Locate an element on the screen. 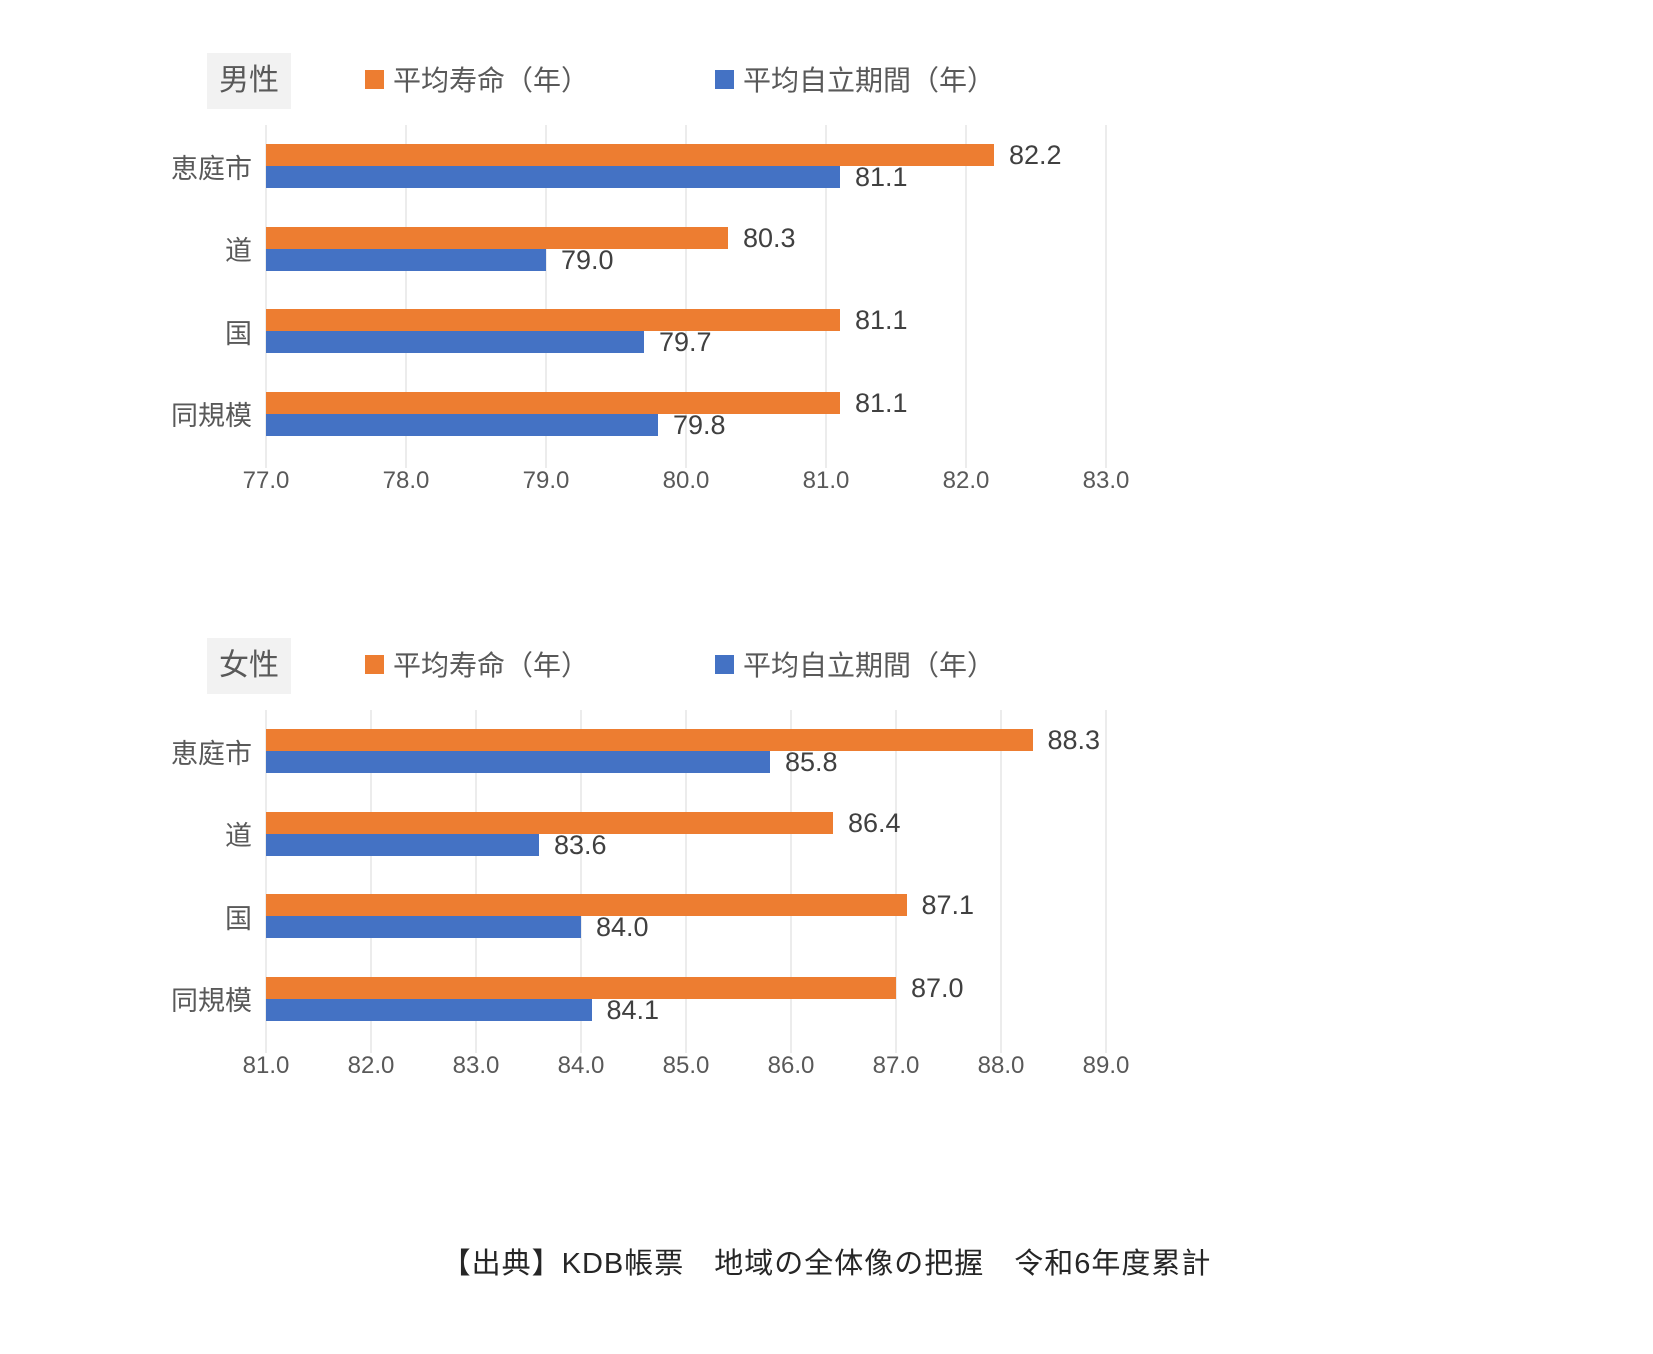 This screenshot has width=1653, height=1354. bar-group: 80.3 79.0 is located at coordinates (686, 249).